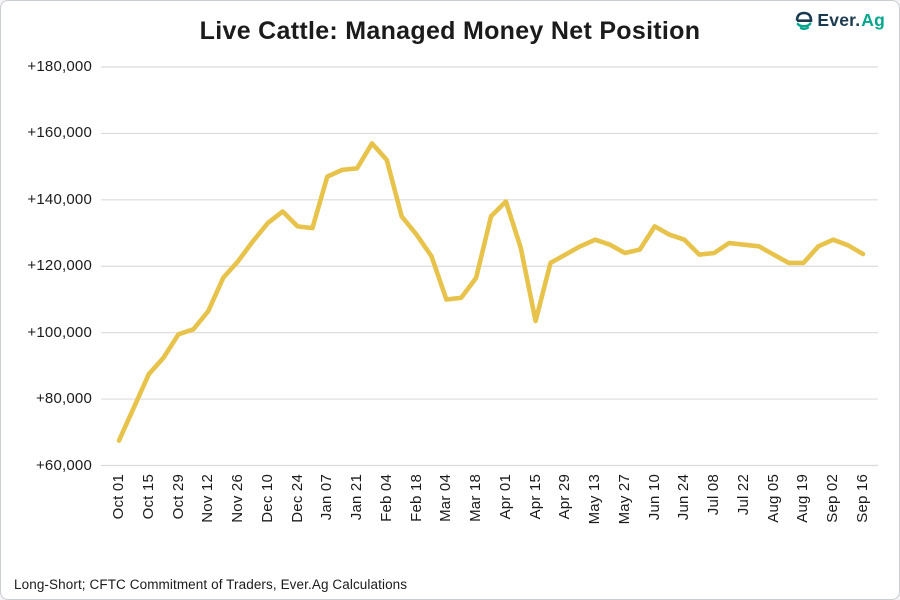  Describe the element at coordinates (450, 31) in the screenshot. I see `chart-title: Live Cattle: Managed Money Net Position` at that location.